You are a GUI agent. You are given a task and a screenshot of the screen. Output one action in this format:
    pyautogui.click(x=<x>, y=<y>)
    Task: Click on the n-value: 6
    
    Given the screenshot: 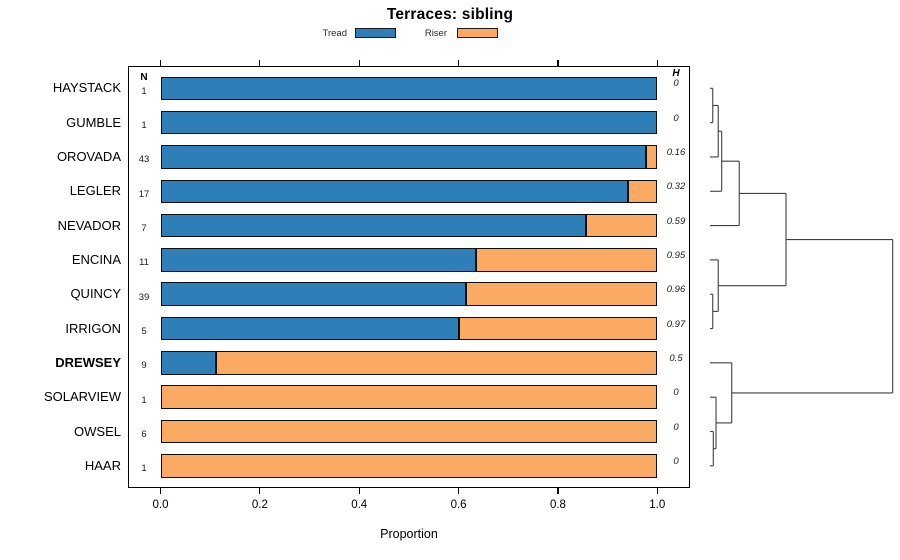 What is the action you would take?
    pyautogui.click(x=144, y=434)
    